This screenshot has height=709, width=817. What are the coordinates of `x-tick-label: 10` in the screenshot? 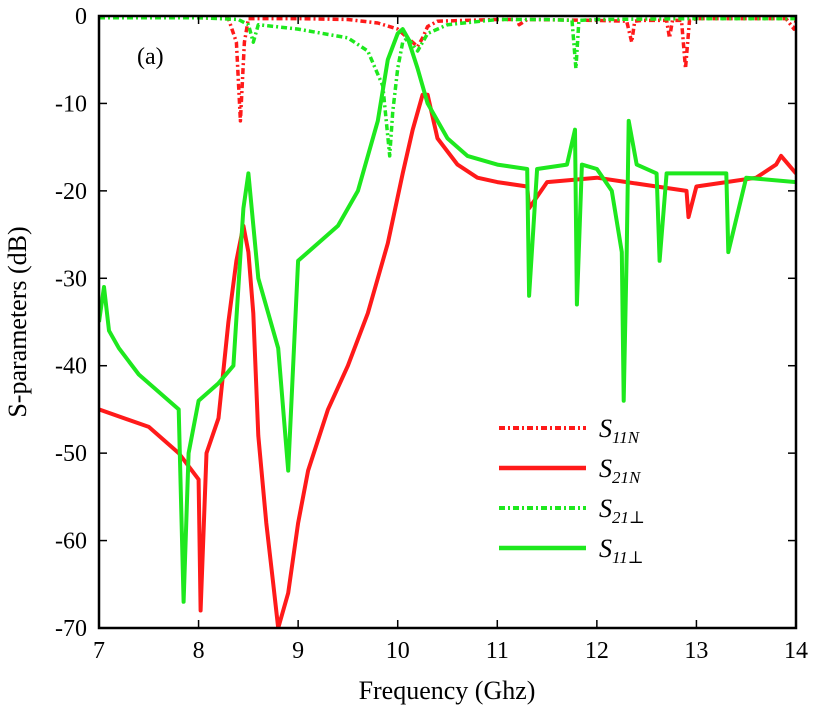 It's located at (398, 651).